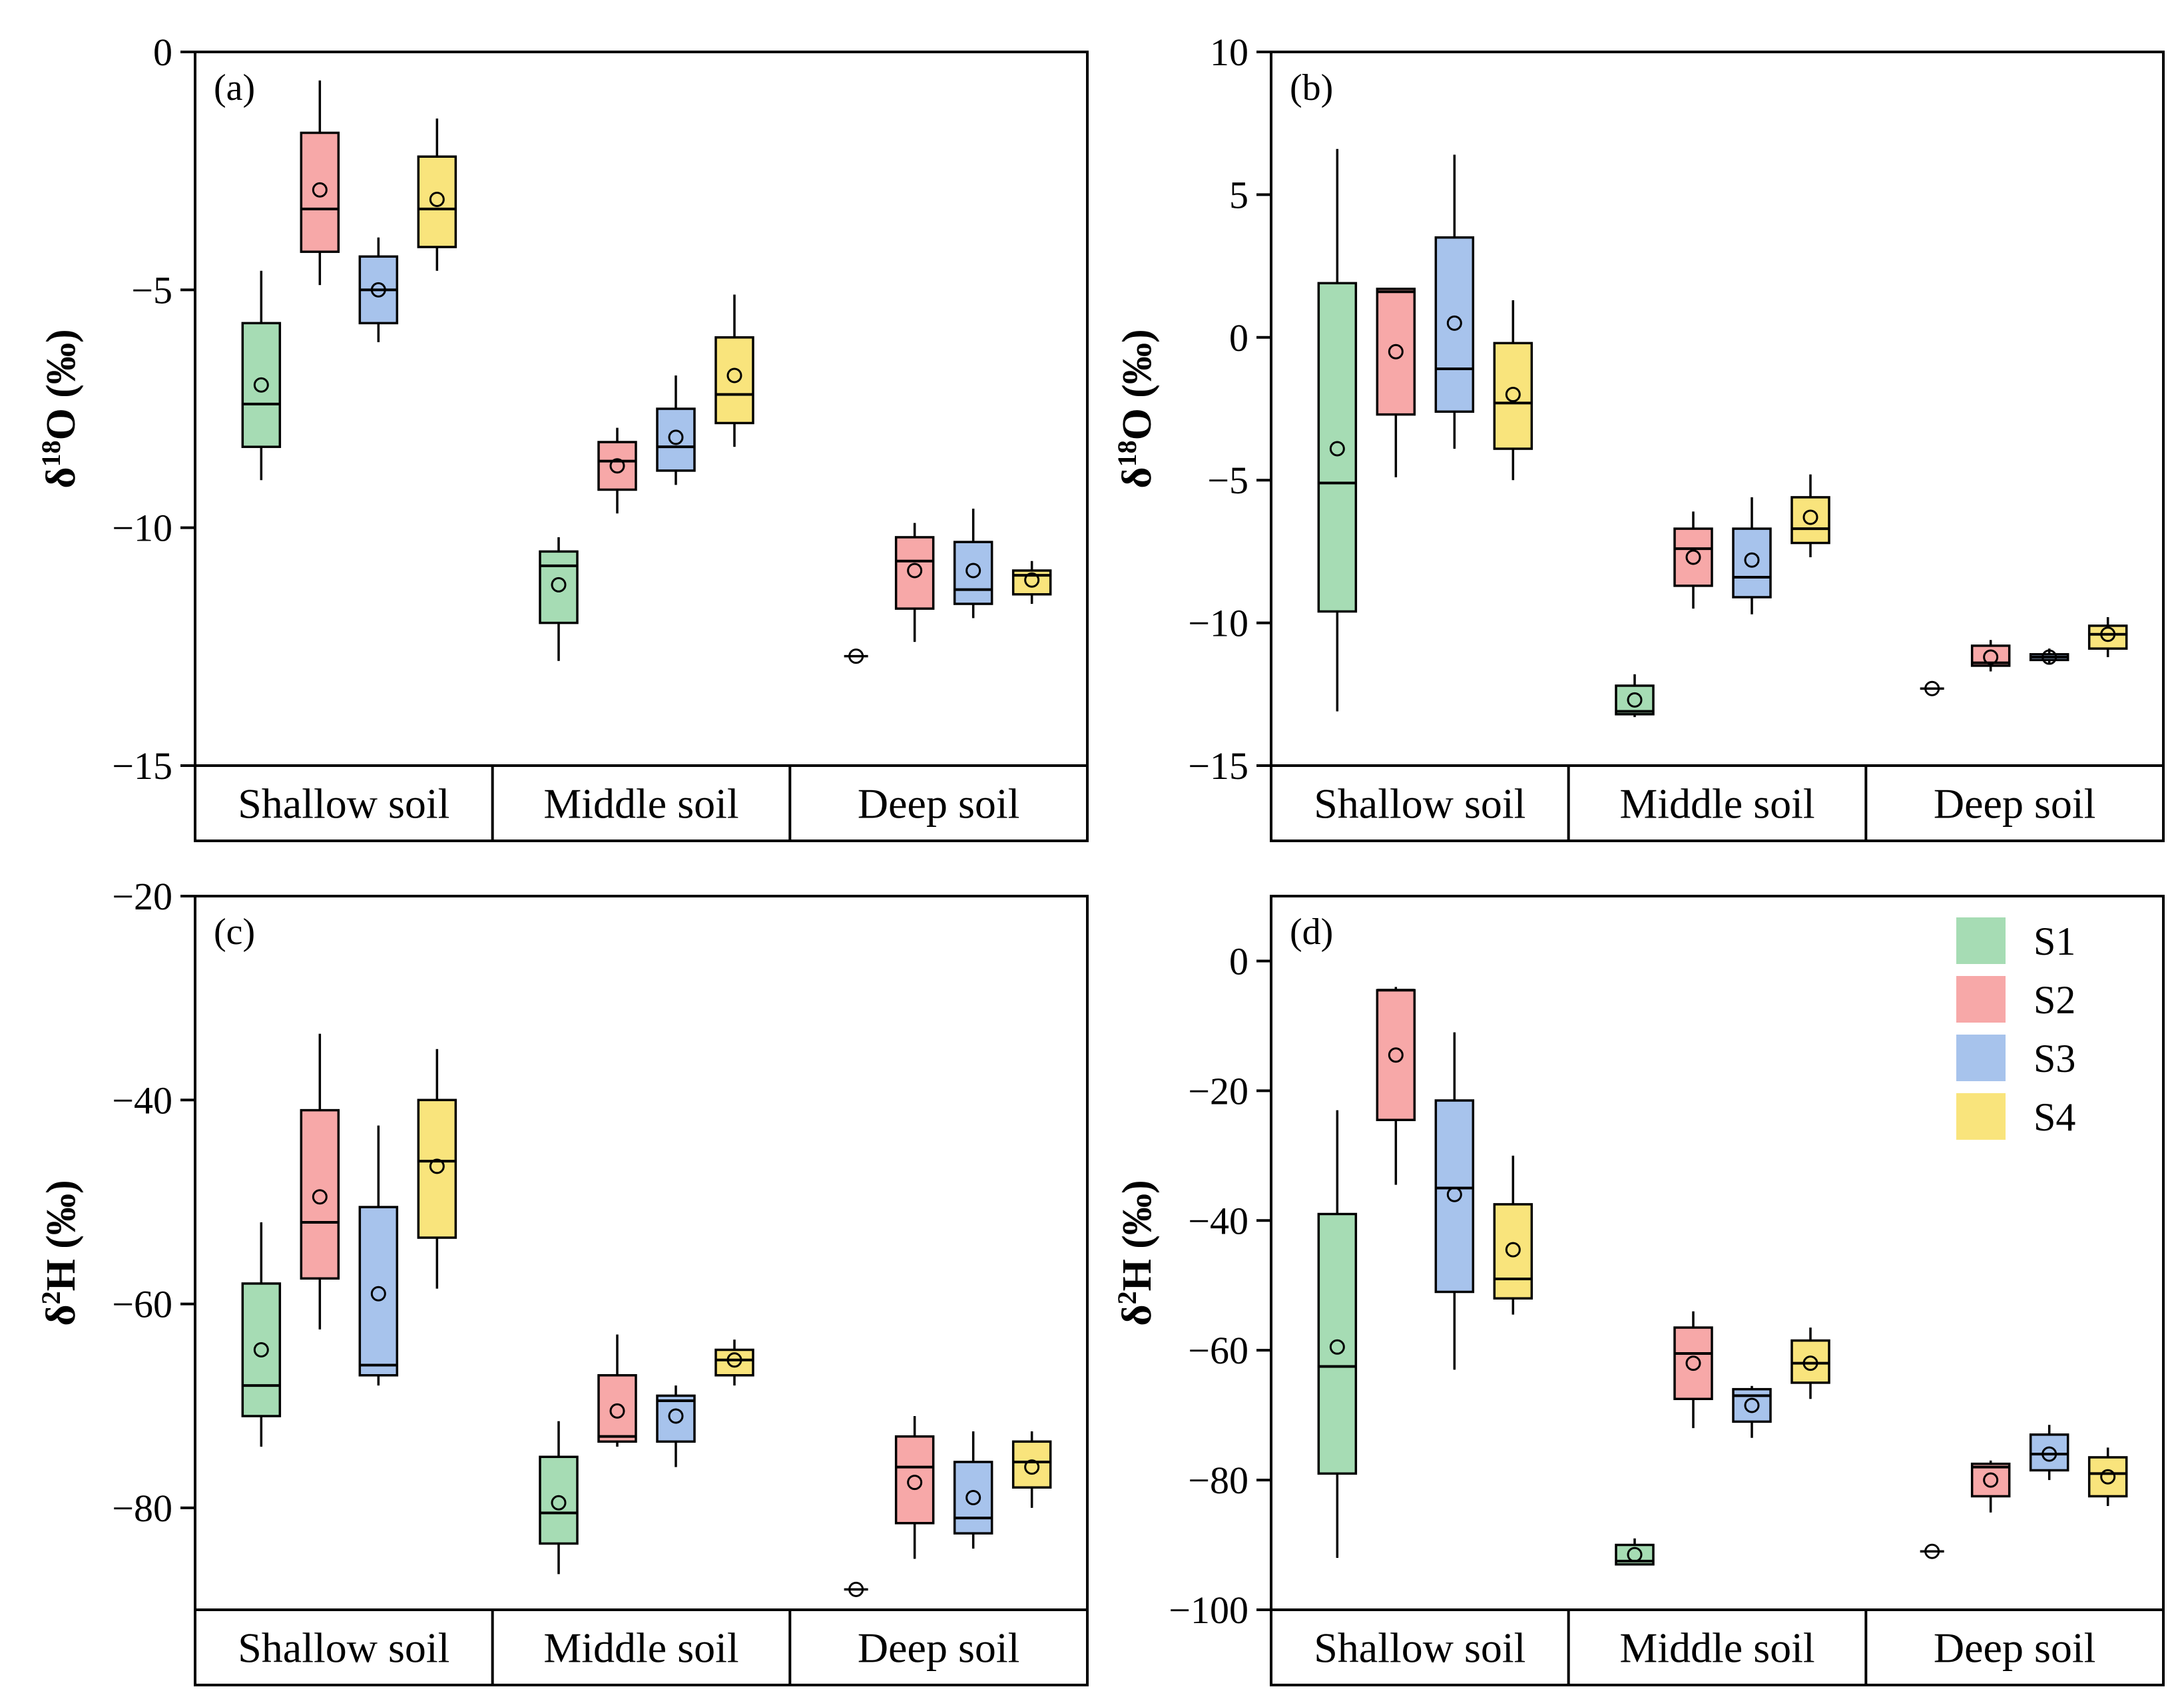 This screenshot has height=1703, width=2184. Describe the element at coordinates (1136, 1253) in the screenshot. I see `y-axis-label: δ2H (‰)` at that location.